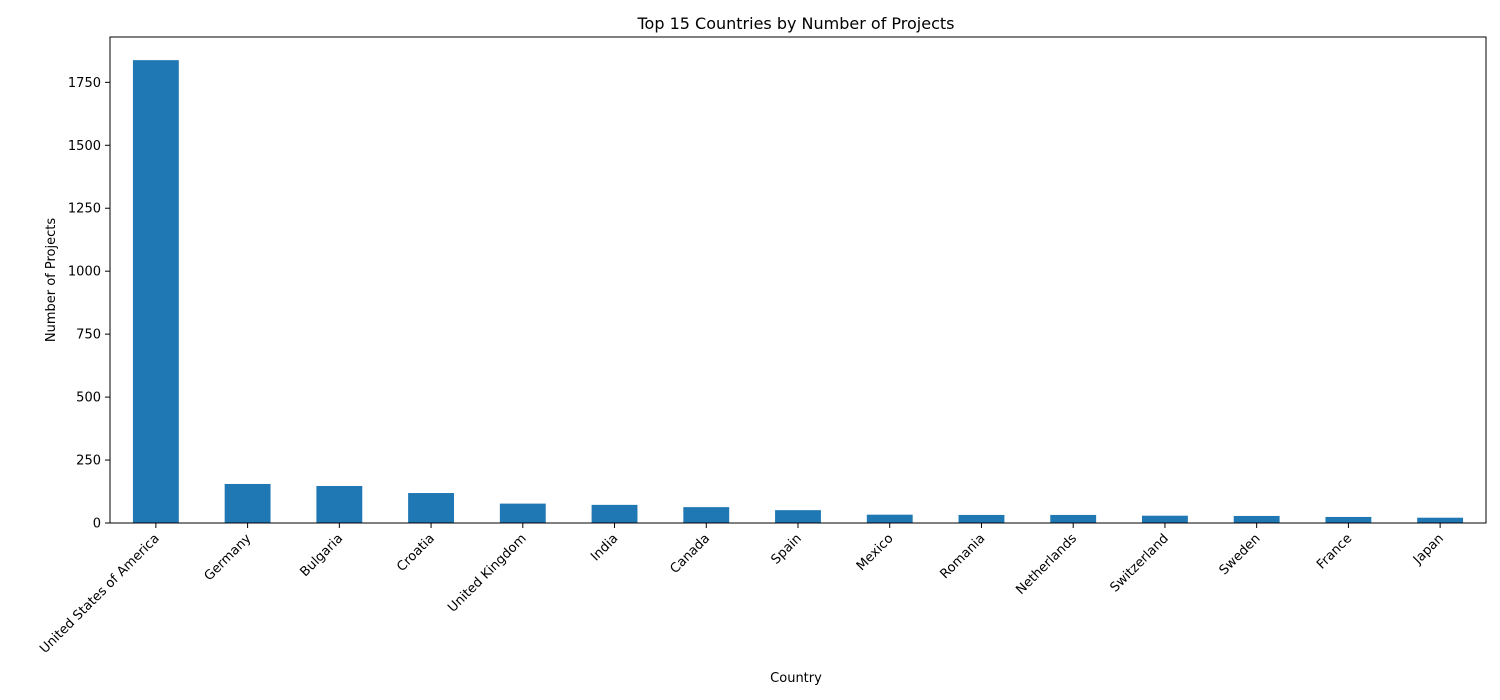 This screenshot has height=700, width=1500. I want to click on bar-spain, so click(798, 516).